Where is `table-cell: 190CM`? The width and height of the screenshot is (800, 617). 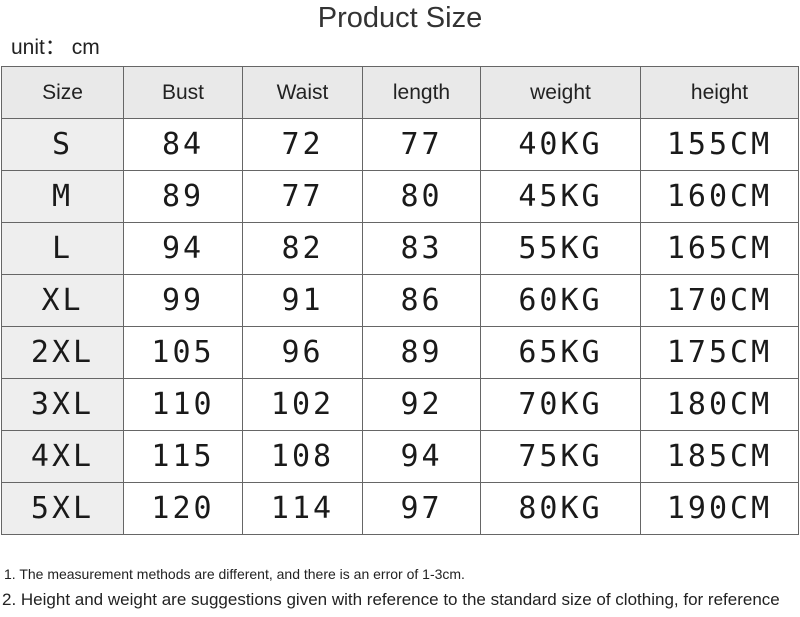
table-cell: 190CM is located at coordinates (719, 508).